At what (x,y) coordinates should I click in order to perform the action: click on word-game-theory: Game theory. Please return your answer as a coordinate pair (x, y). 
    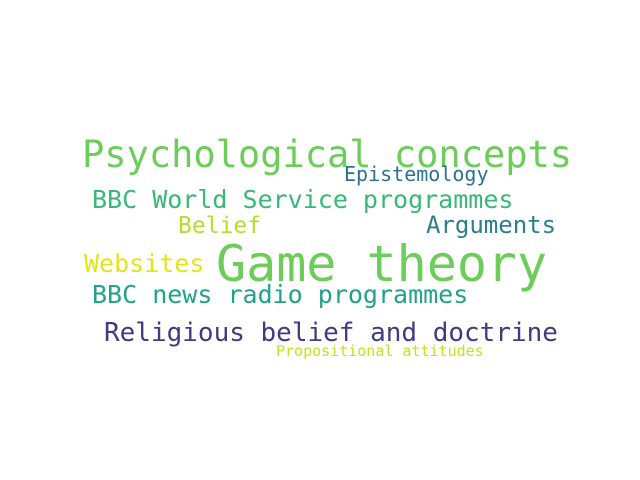
    Looking at the image, I should click on (382, 264).